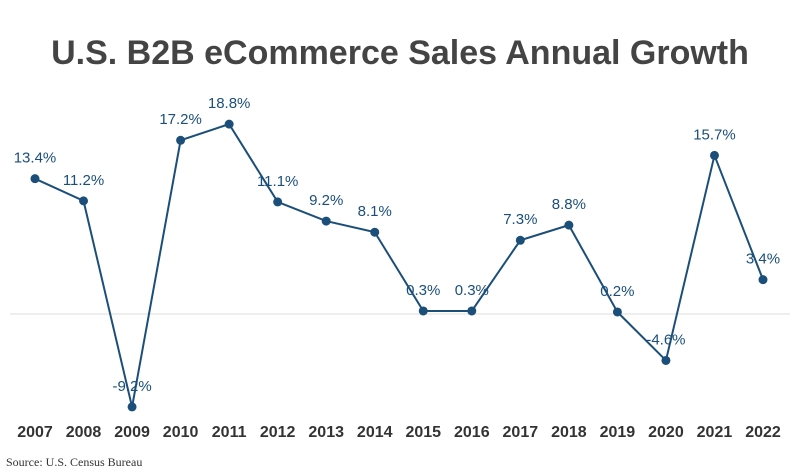  I want to click on value-label: 3.4%, so click(763, 259).